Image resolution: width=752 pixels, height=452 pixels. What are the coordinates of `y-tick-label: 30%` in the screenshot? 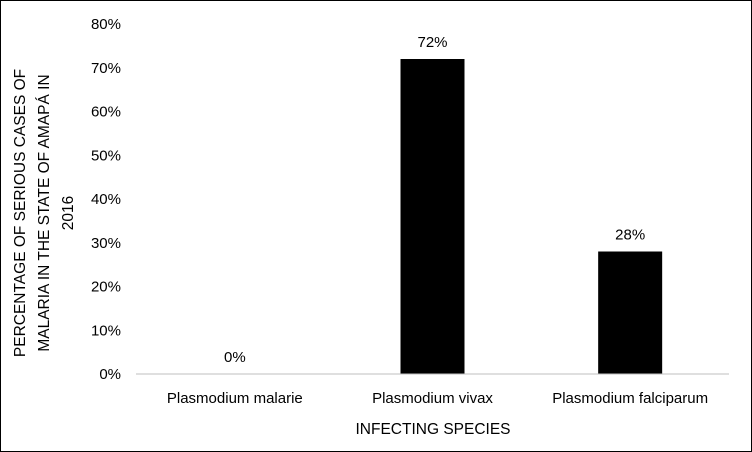 It's located at (106, 243).